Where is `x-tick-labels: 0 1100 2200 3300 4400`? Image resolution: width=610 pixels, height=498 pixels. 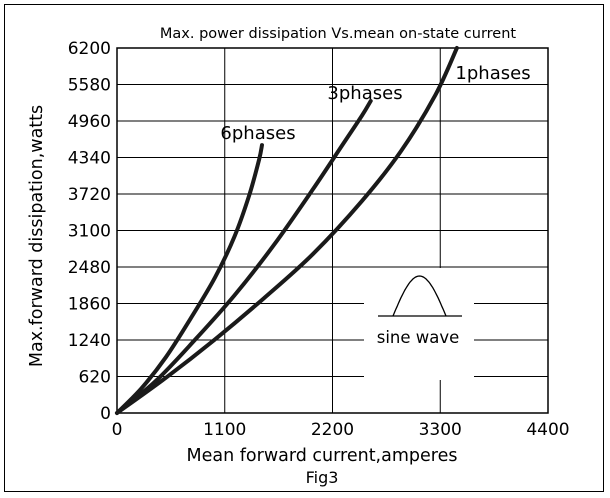 x-tick-labels: 0 1100 2200 3300 4400 is located at coordinates (341, 430).